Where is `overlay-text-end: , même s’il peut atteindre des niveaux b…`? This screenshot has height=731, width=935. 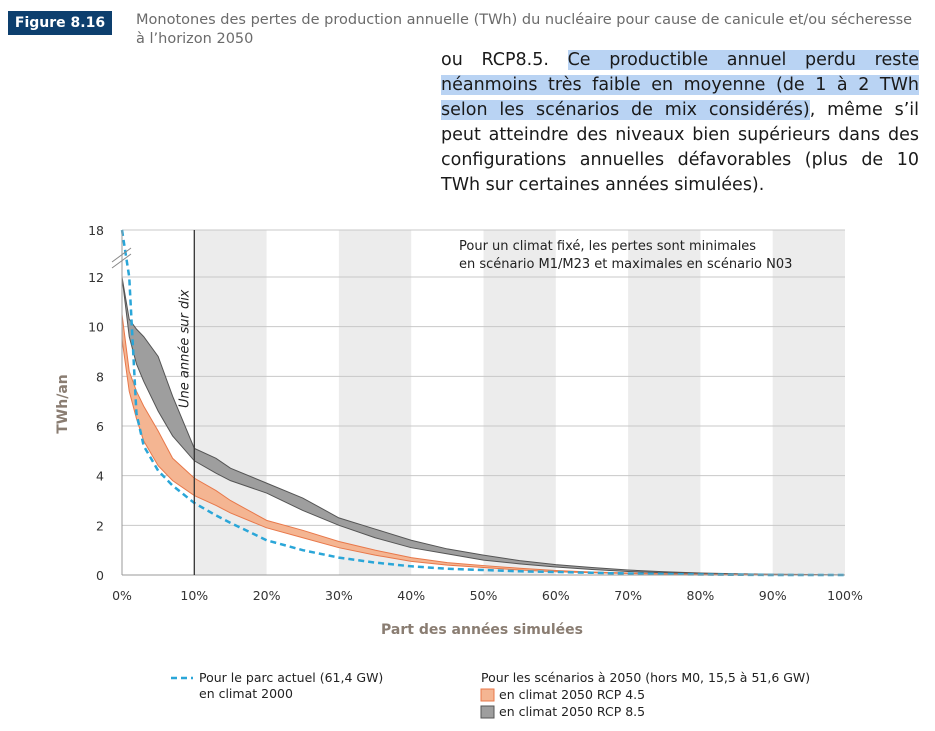 overlay-text-end: , même s’il peut atteindre des niveaux b… is located at coordinates (680, 147).